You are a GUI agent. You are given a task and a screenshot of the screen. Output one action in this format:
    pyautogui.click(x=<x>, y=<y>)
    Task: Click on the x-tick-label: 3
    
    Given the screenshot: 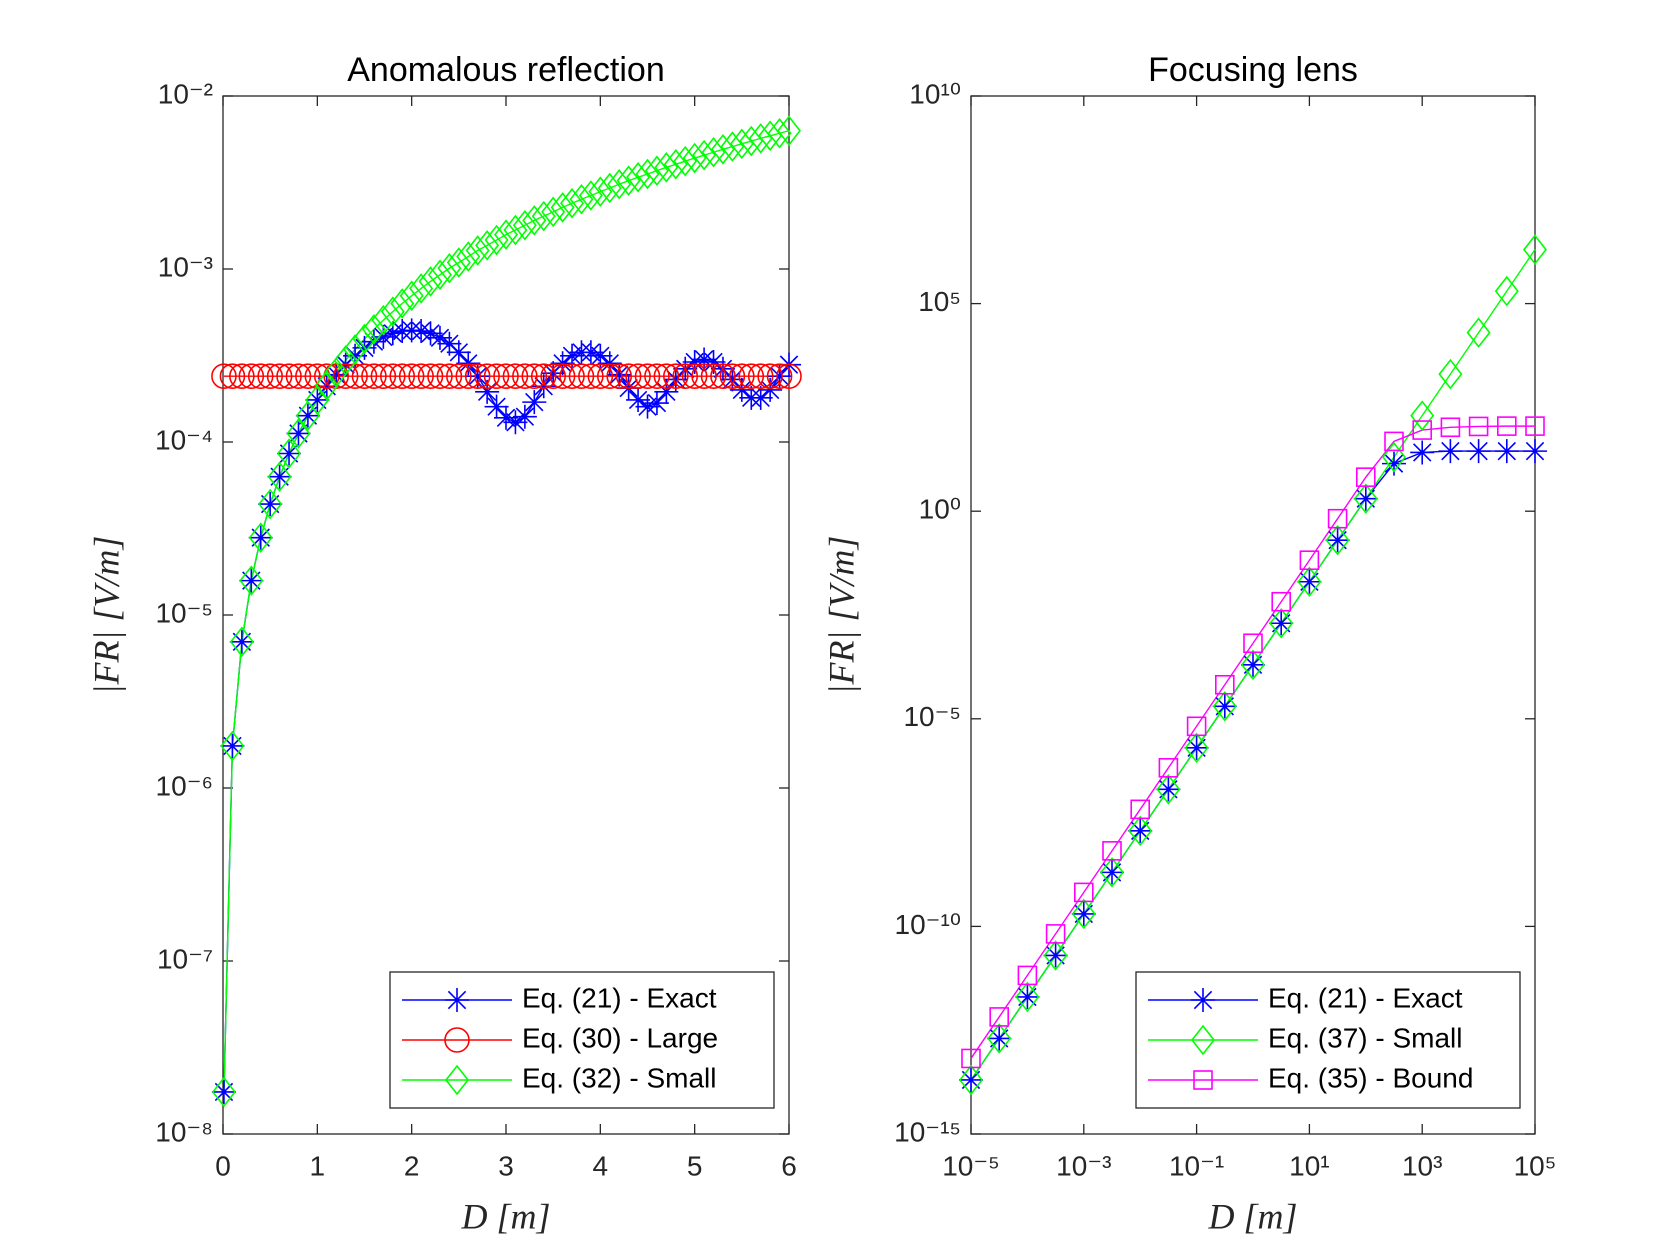 What is the action you would take?
    pyautogui.click(x=506, y=1165)
    